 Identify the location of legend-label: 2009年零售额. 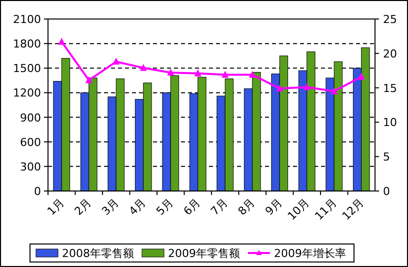
(204, 253).